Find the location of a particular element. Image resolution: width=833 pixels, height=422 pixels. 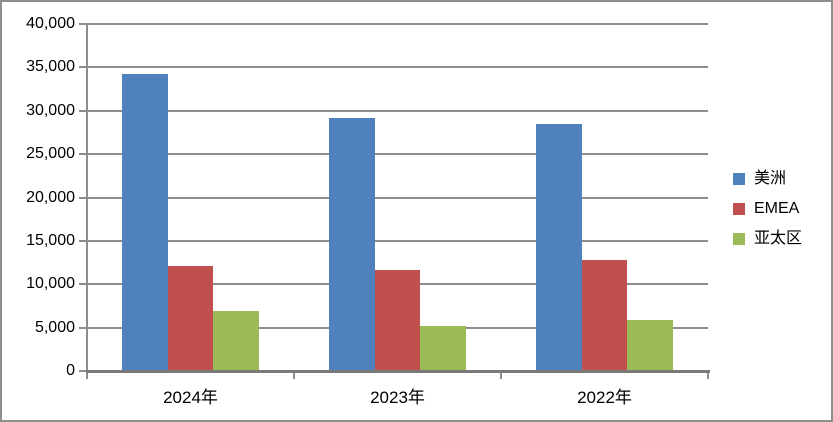

legend: 美洲 EMEA 亚太区 is located at coordinates (767, 209).